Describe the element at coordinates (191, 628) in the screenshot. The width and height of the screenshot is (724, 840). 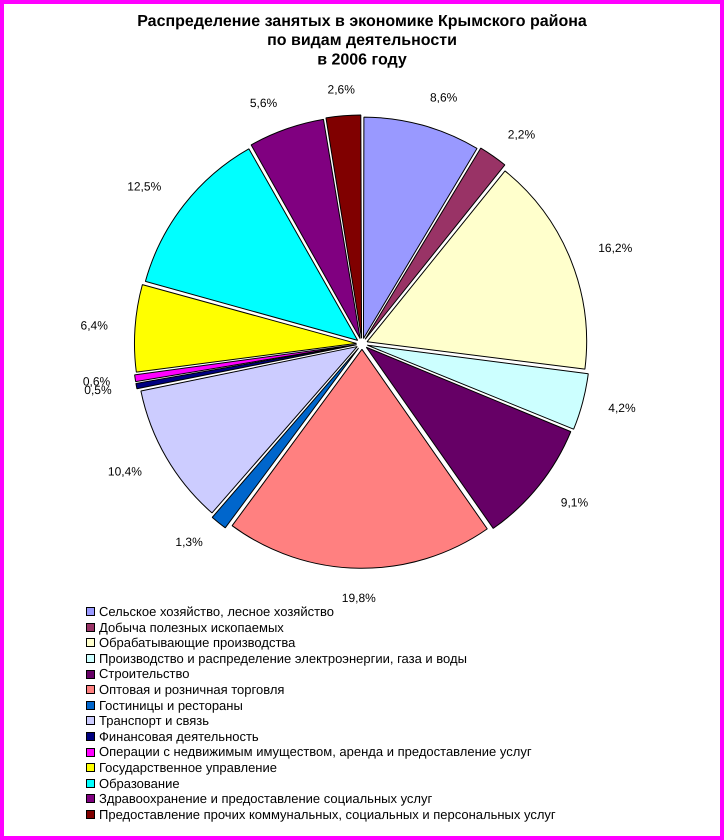
I see `legend-label: Добыча полезных ископаемых` at that location.